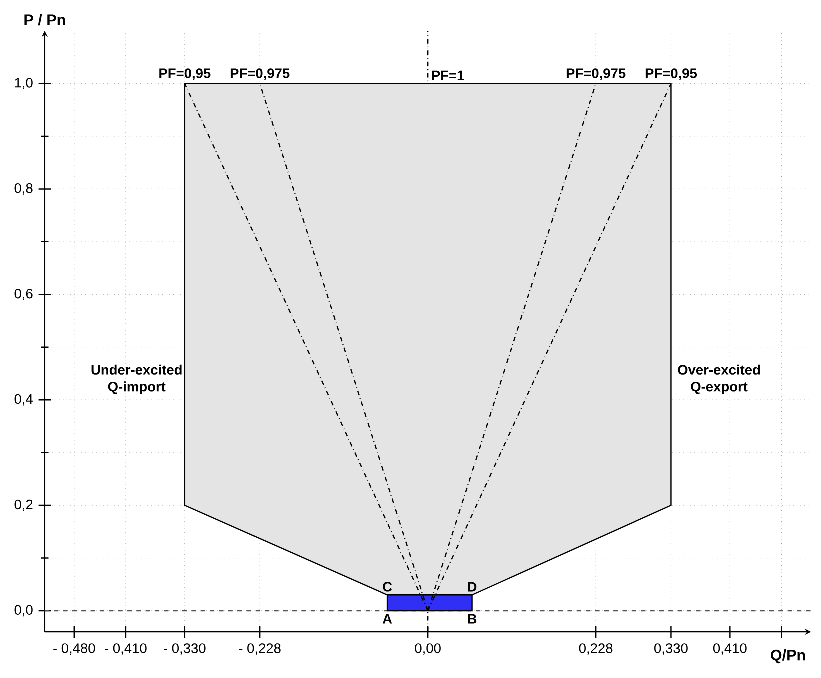 The image size is (821, 678). I want to click on annotation: A, so click(387, 619).